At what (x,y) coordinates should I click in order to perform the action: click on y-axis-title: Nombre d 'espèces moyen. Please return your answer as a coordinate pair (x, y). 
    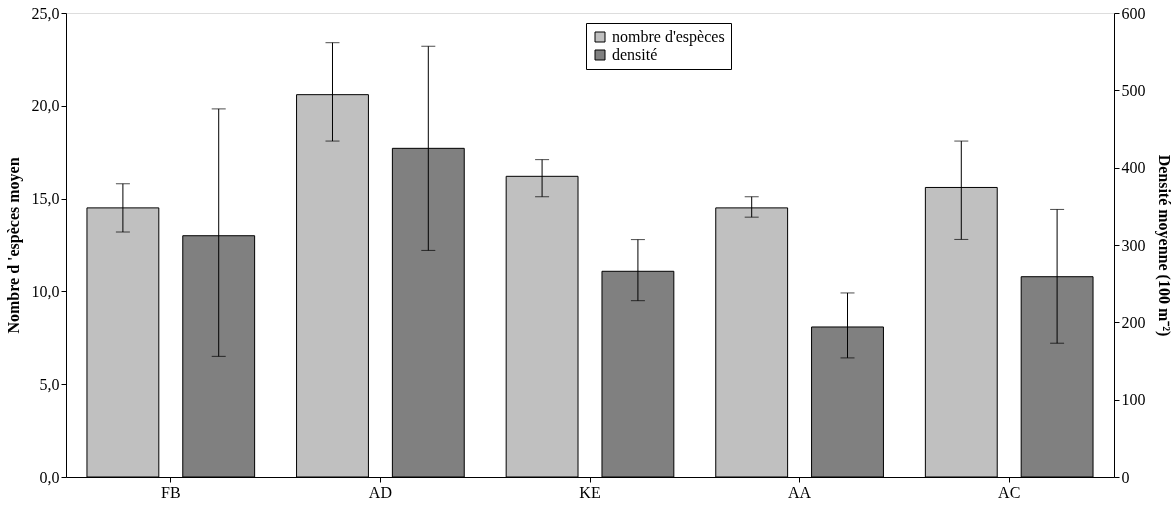
    Looking at the image, I should click on (13, 245).